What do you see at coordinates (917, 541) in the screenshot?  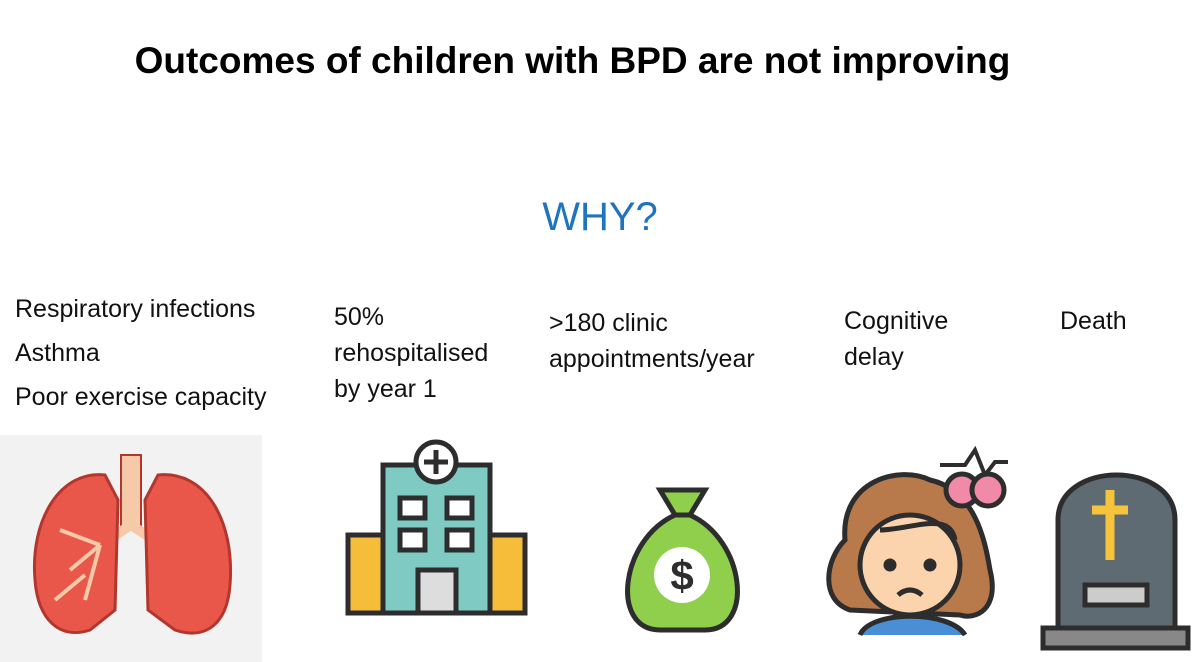 I see `girl-icon` at bounding box center [917, 541].